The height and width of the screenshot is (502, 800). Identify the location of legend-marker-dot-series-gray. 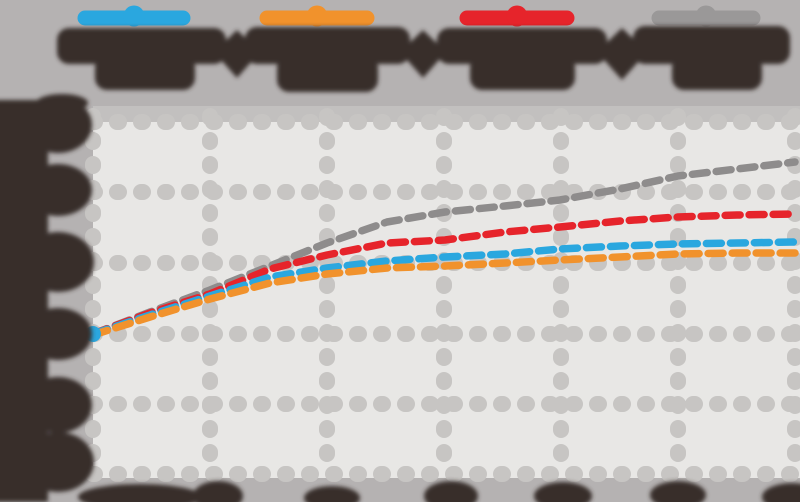
(706, 16).